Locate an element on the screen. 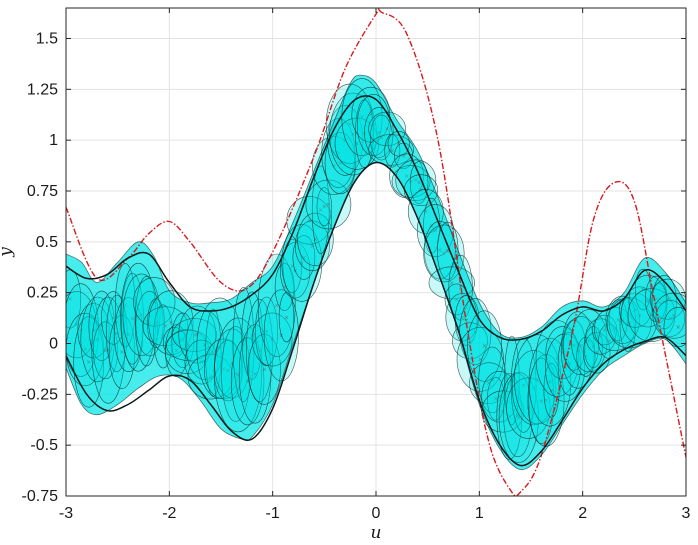 This screenshot has height=545, width=698. y-tick-label: 0.5 is located at coordinates (47, 242).